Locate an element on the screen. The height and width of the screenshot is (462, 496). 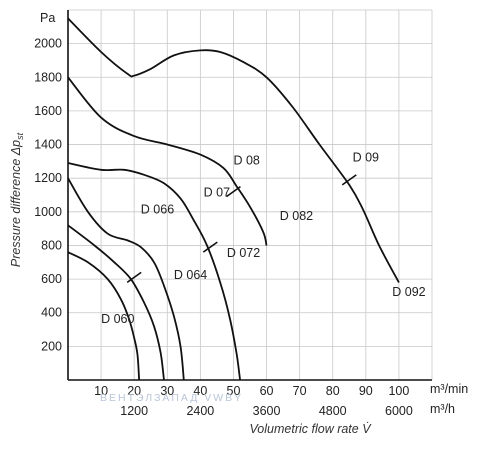
x-secondary-tick-label: 2400 is located at coordinates (200, 411).